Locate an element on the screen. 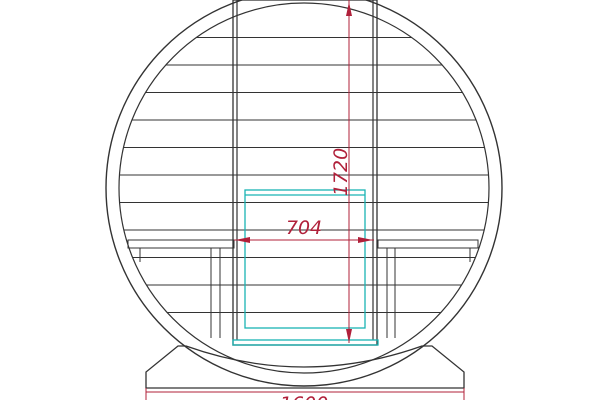 This screenshot has width=612, height=400. base-cradle is located at coordinates (305, 367).